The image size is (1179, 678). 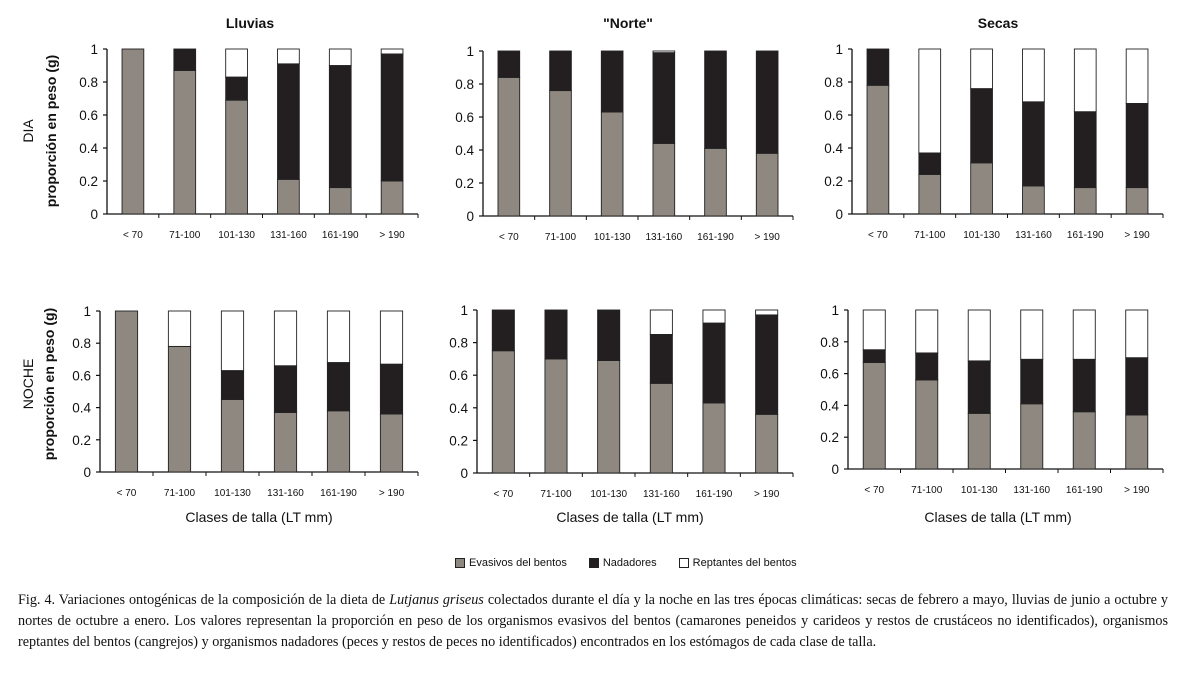 What do you see at coordinates (997, 517) in the screenshot?
I see `x-axis-label: Clases de talla (LT mm)` at bounding box center [997, 517].